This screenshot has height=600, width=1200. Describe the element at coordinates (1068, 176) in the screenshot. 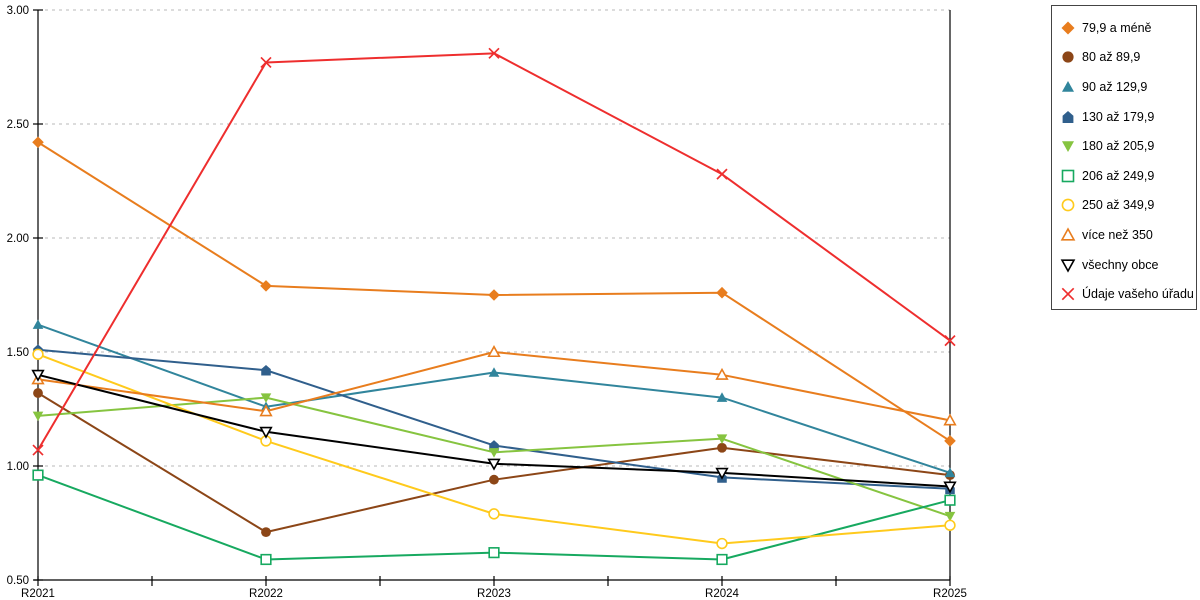

I see `legend-square-icon` at that location.